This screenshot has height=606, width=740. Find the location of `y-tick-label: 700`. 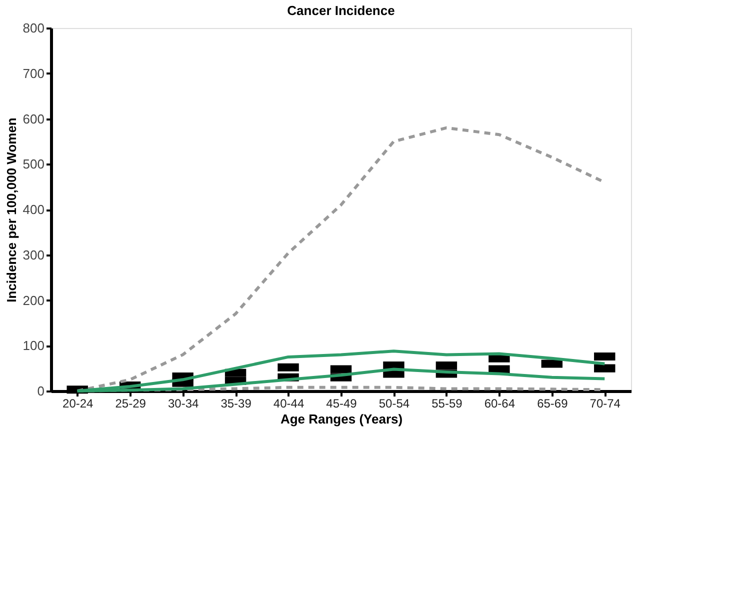

y-tick-label: 700 is located at coordinates (33, 73).